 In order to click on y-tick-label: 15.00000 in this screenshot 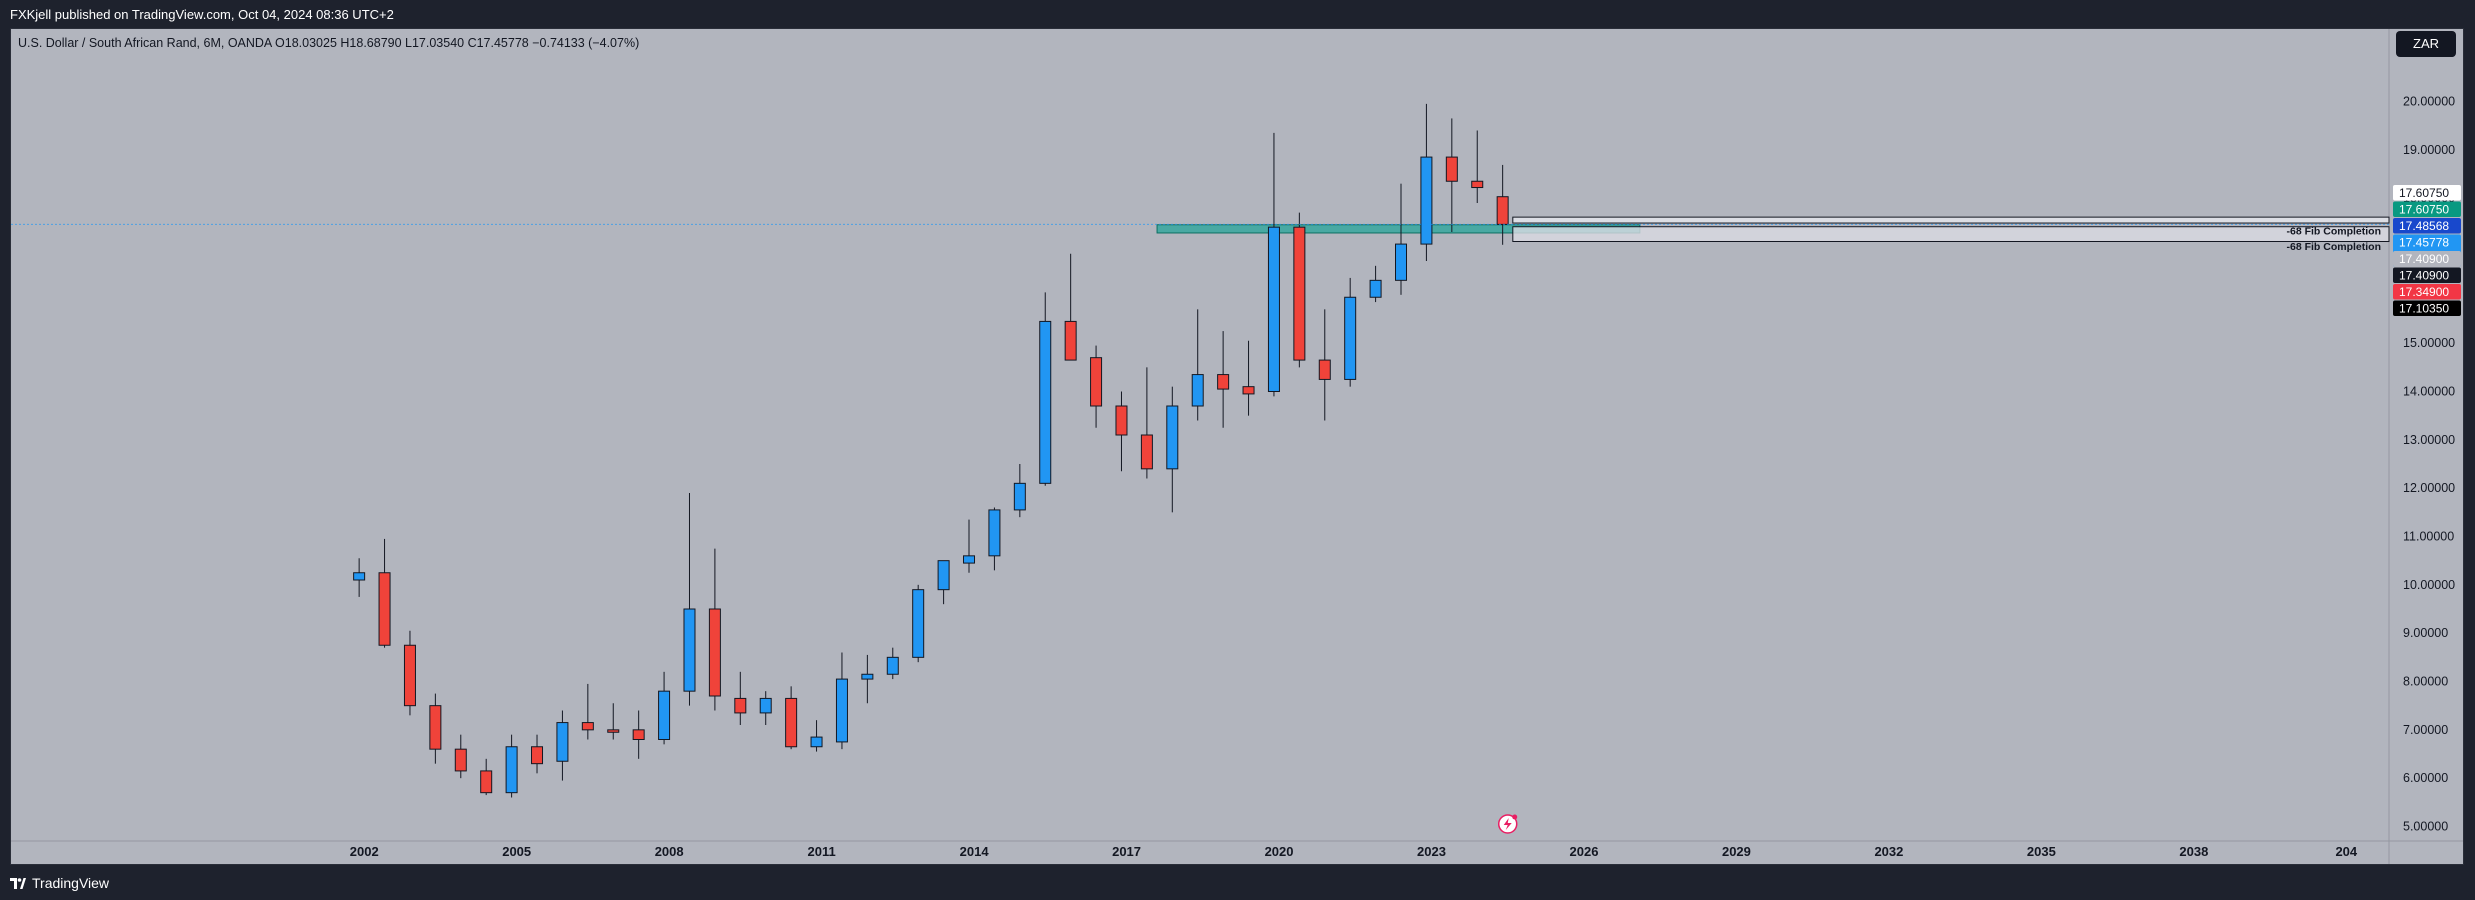, I will do `click(2429, 343)`.